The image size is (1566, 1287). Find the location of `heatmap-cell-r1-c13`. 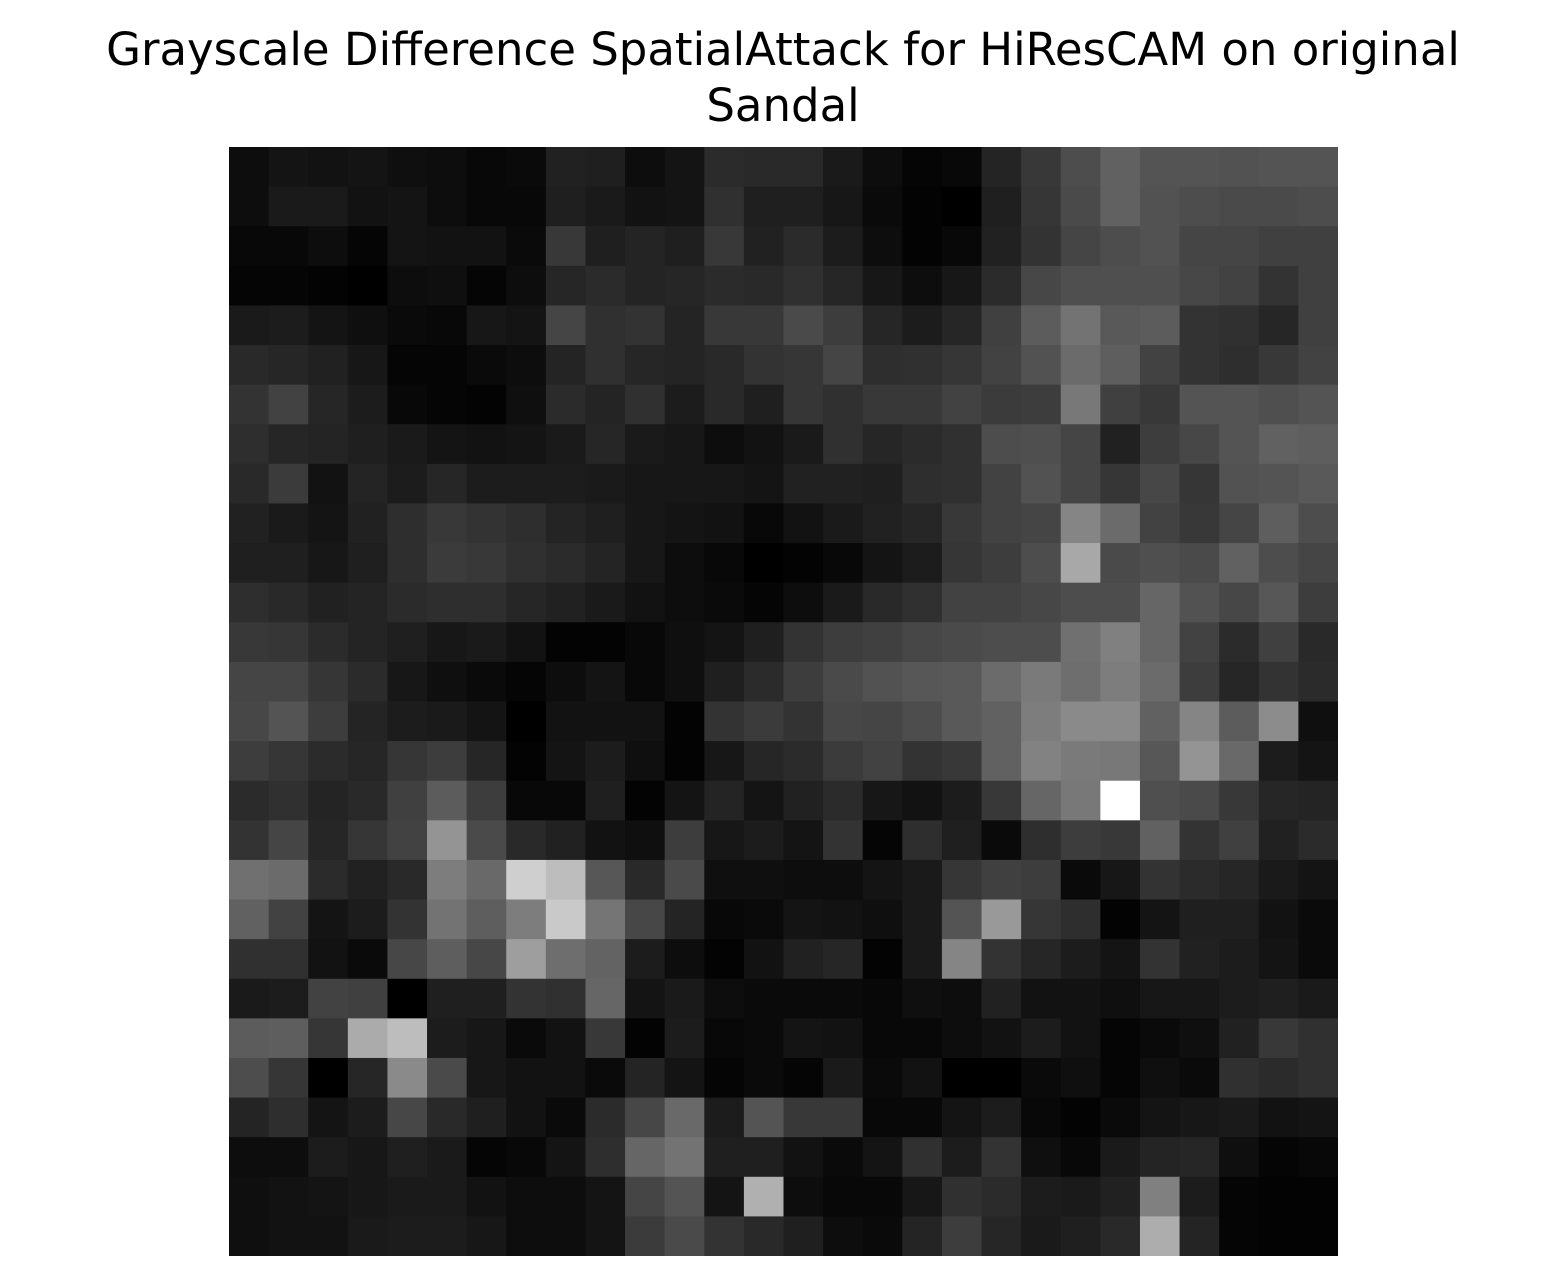

heatmap-cell-r1-c13 is located at coordinates (764, 206).